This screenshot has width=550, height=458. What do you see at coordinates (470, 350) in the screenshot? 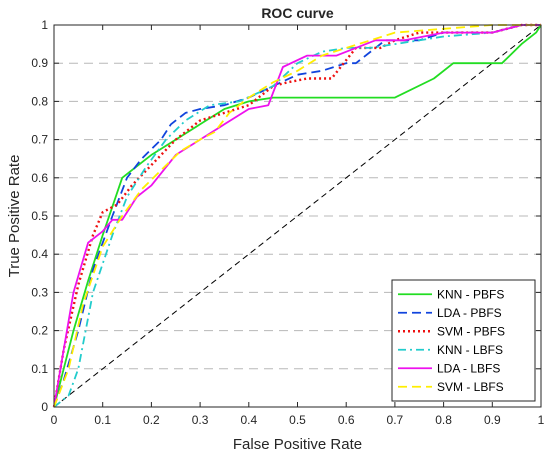
I see `legend-label: KNN - LBFS` at bounding box center [470, 350].